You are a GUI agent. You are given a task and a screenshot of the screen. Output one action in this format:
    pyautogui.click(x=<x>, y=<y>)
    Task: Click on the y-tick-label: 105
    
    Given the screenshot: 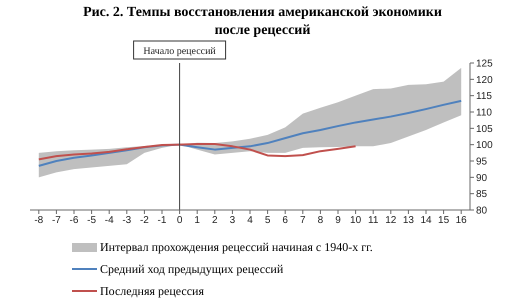 What is the action you would take?
    pyautogui.click(x=485, y=129)
    